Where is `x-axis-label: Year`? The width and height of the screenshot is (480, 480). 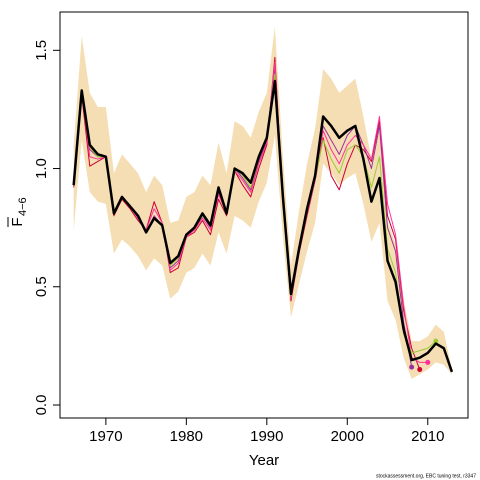 x-axis-label: Year is located at coordinates (264, 460).